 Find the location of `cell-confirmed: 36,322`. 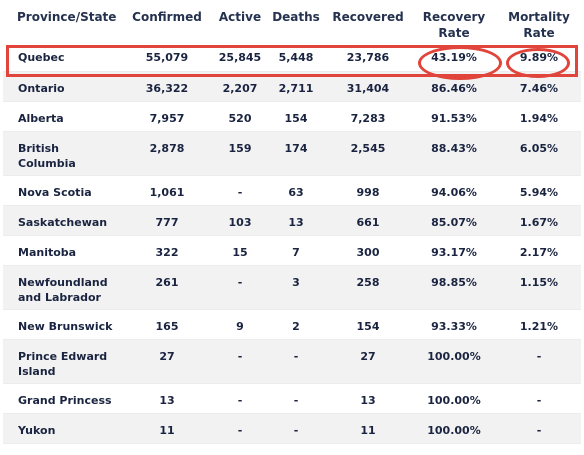

cell-confirmed: 36,322 is located at coordinates (167, 86).